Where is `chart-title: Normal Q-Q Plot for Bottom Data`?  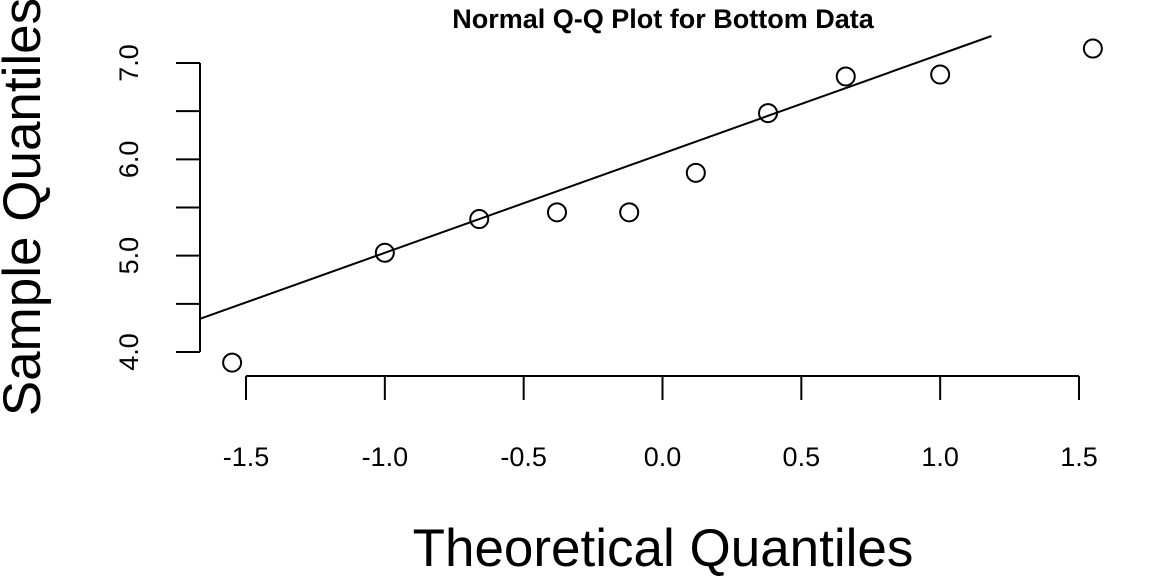
chart-title: Normal Q-Q Plot for Bottom Data is located at coordinates (663, 19).